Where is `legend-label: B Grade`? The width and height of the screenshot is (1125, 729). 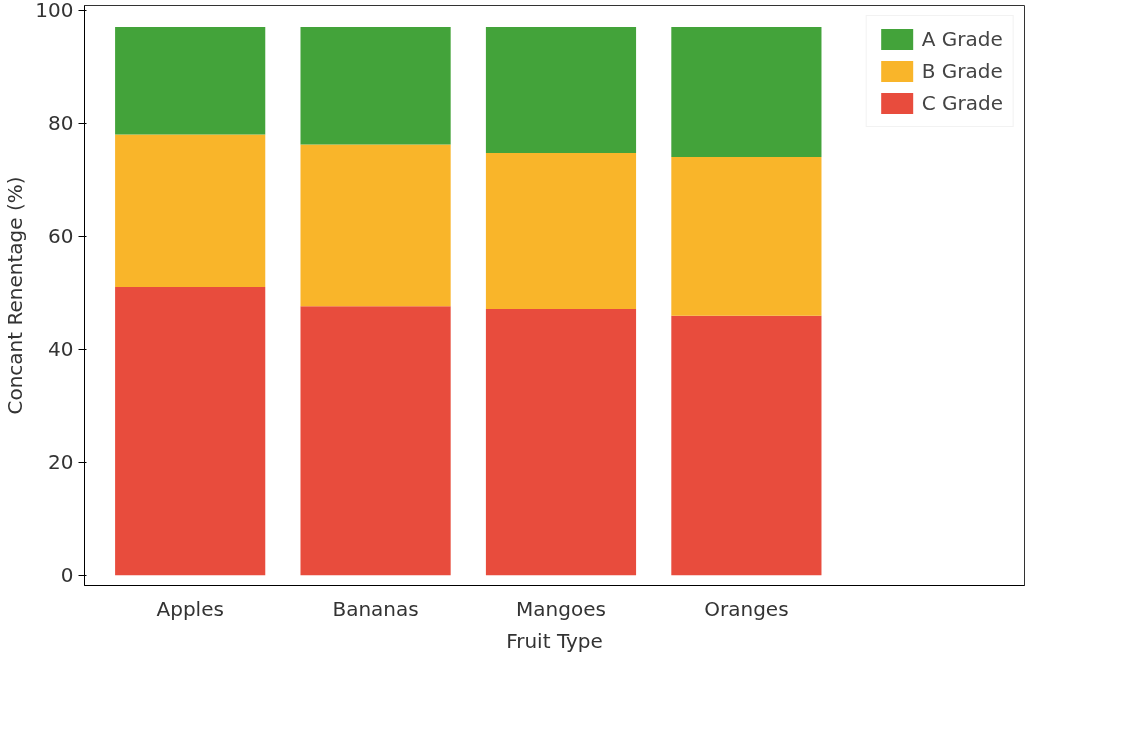
legend-label: B Grade is located at coordinates (962, 71).